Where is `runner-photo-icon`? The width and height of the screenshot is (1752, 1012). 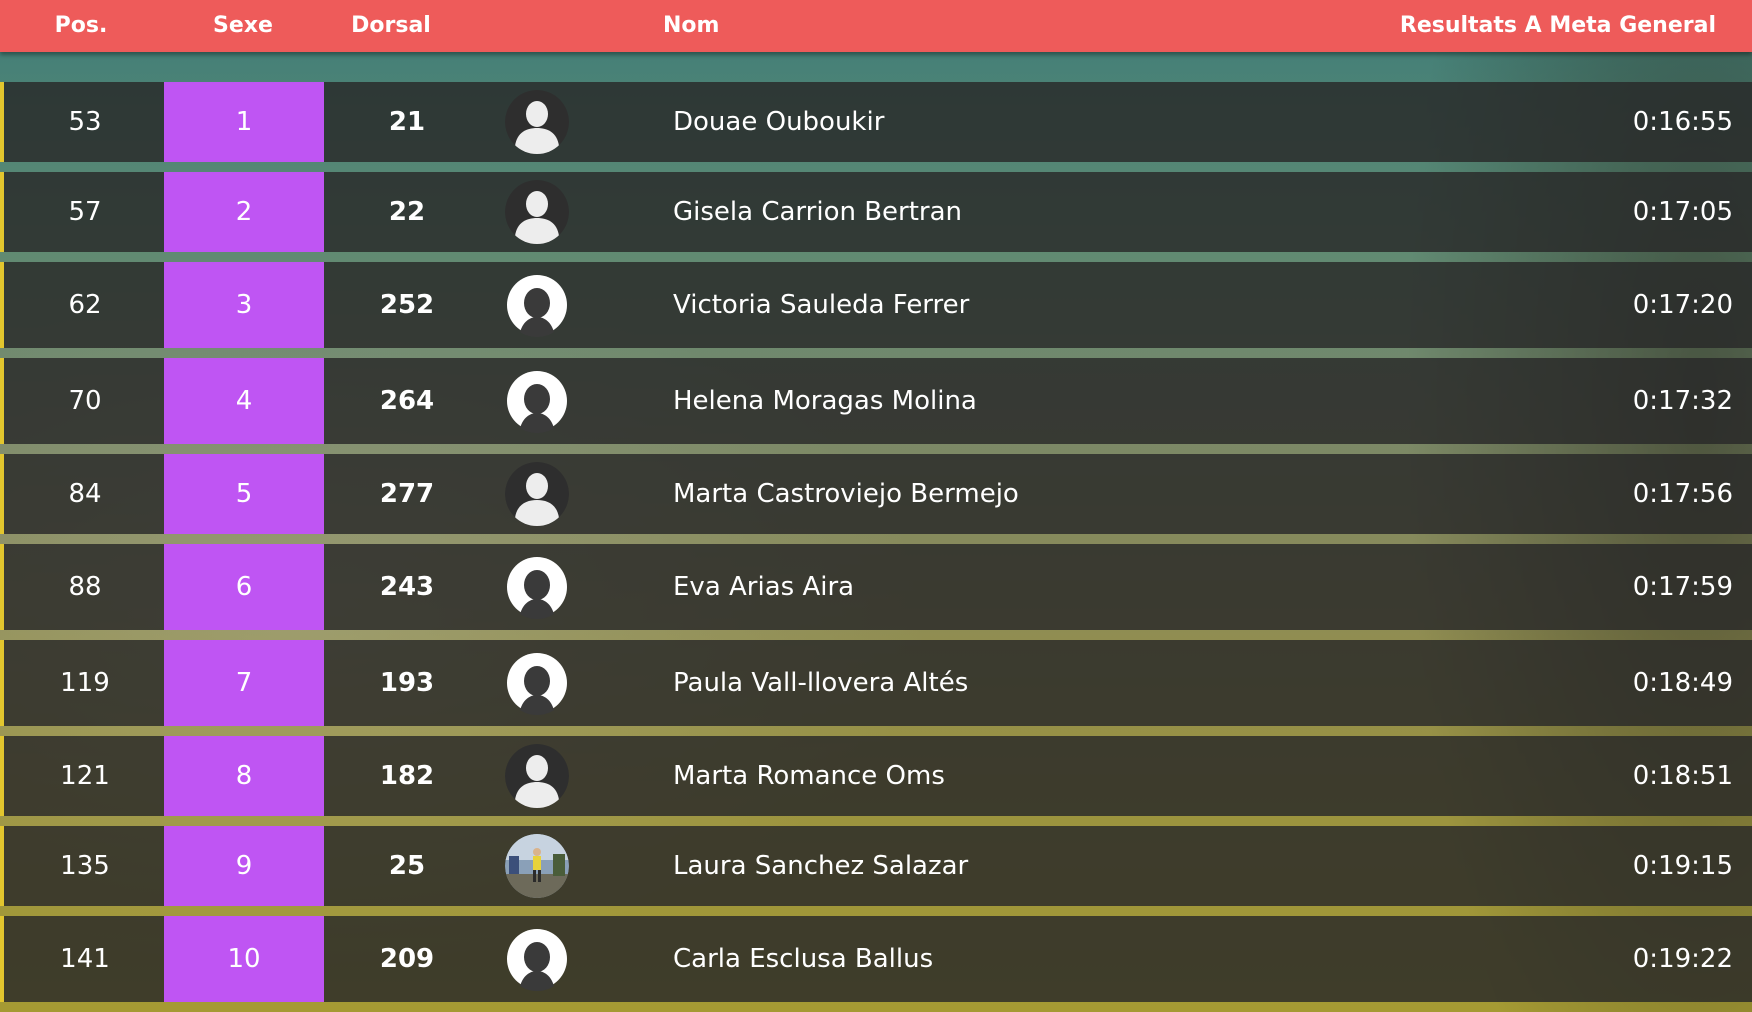 runner-photo-icon is located at coordinates (537, 866).